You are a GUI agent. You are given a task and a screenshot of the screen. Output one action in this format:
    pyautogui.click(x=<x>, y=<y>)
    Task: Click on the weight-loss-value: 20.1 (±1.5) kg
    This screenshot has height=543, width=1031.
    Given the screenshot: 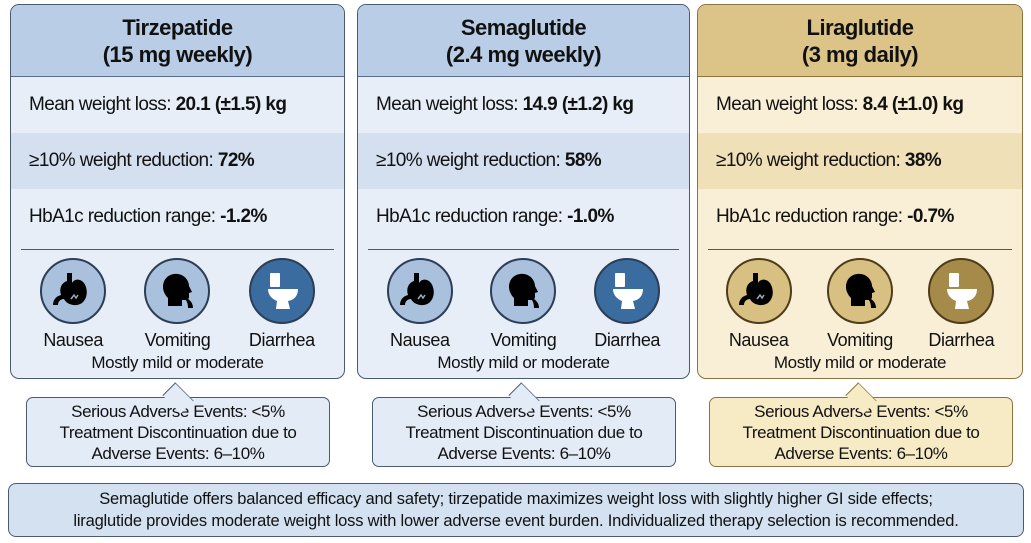 What is the action you would take?
    pyautogui.click(x=231, y=104)
    